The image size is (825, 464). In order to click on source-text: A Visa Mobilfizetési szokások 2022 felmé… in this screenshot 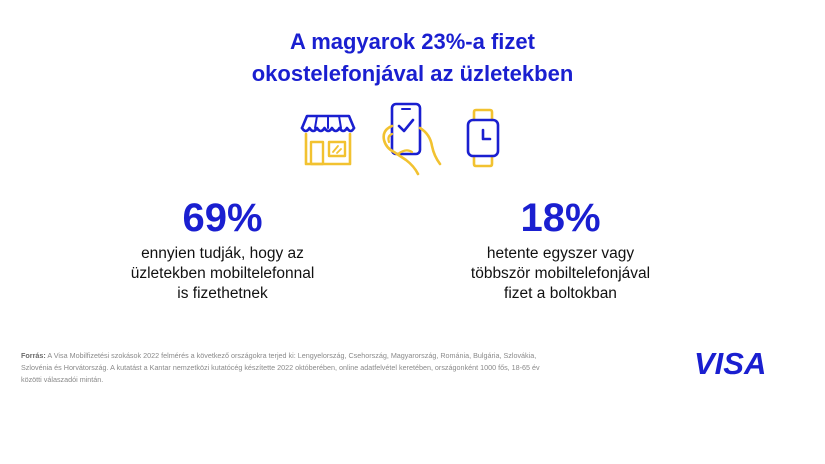, I will do `click(280, 367)`.